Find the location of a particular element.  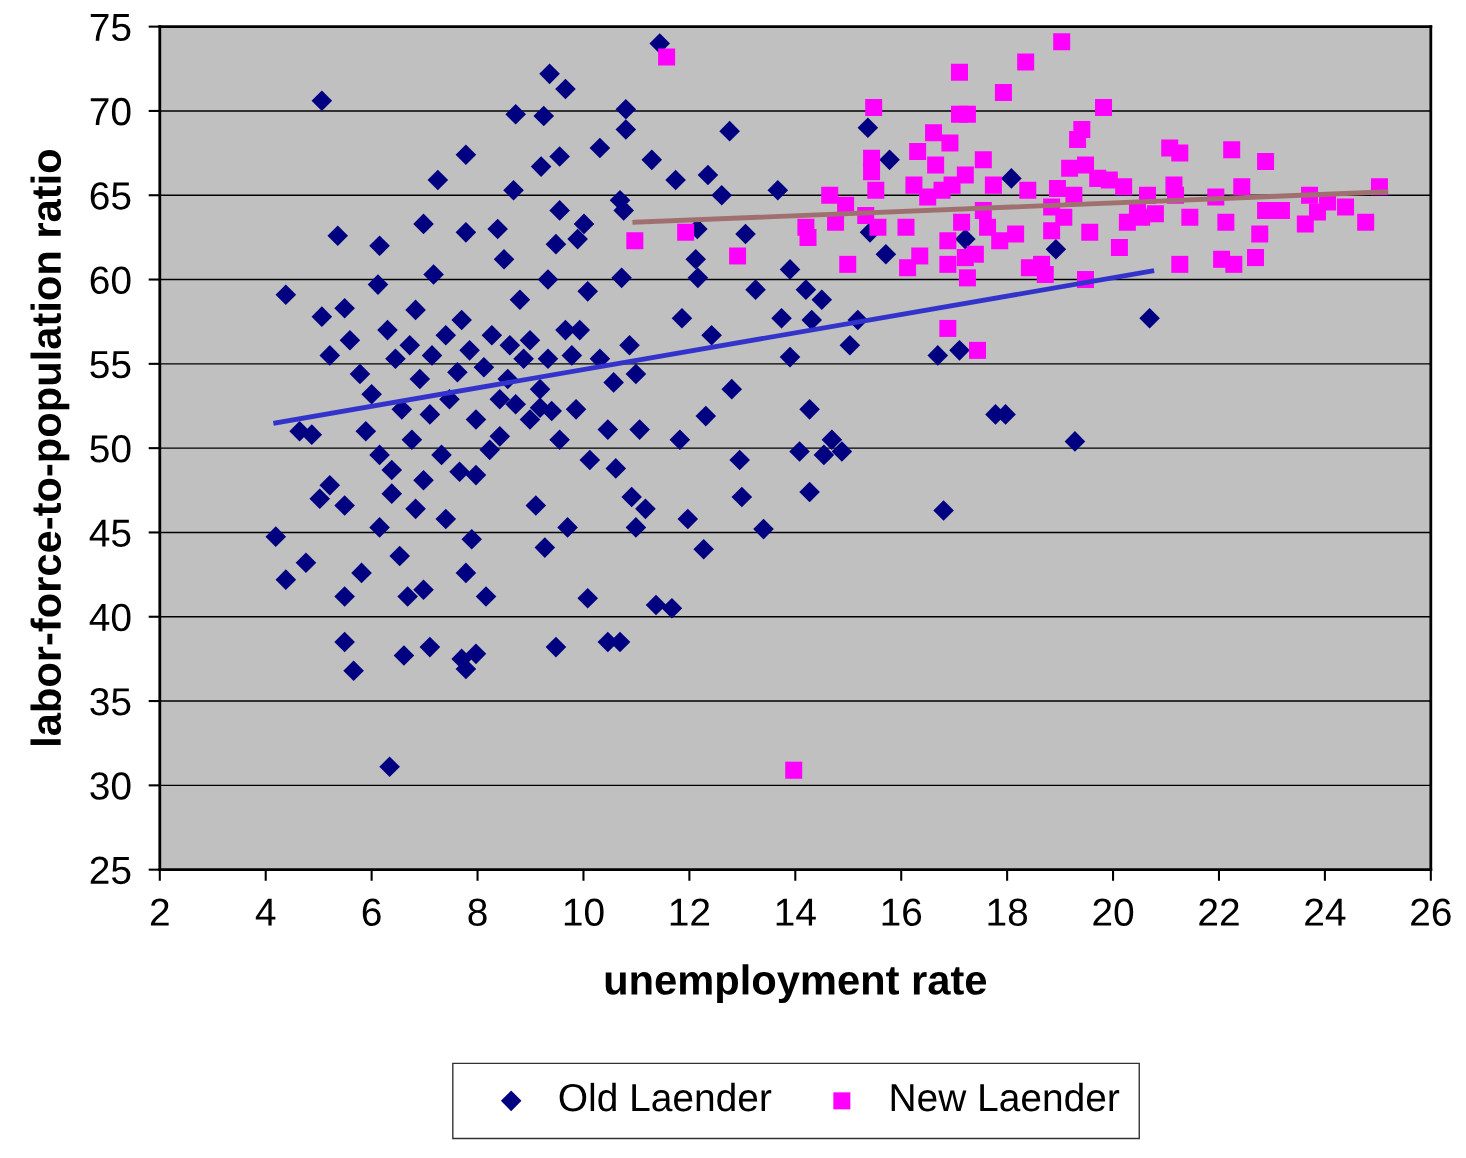

x-tick-label: 8 is located at coordinates (477, 912).